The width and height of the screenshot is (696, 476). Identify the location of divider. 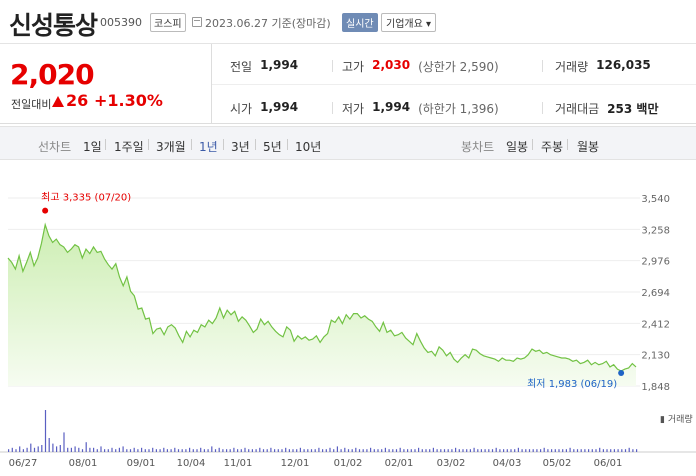
(211, 84).